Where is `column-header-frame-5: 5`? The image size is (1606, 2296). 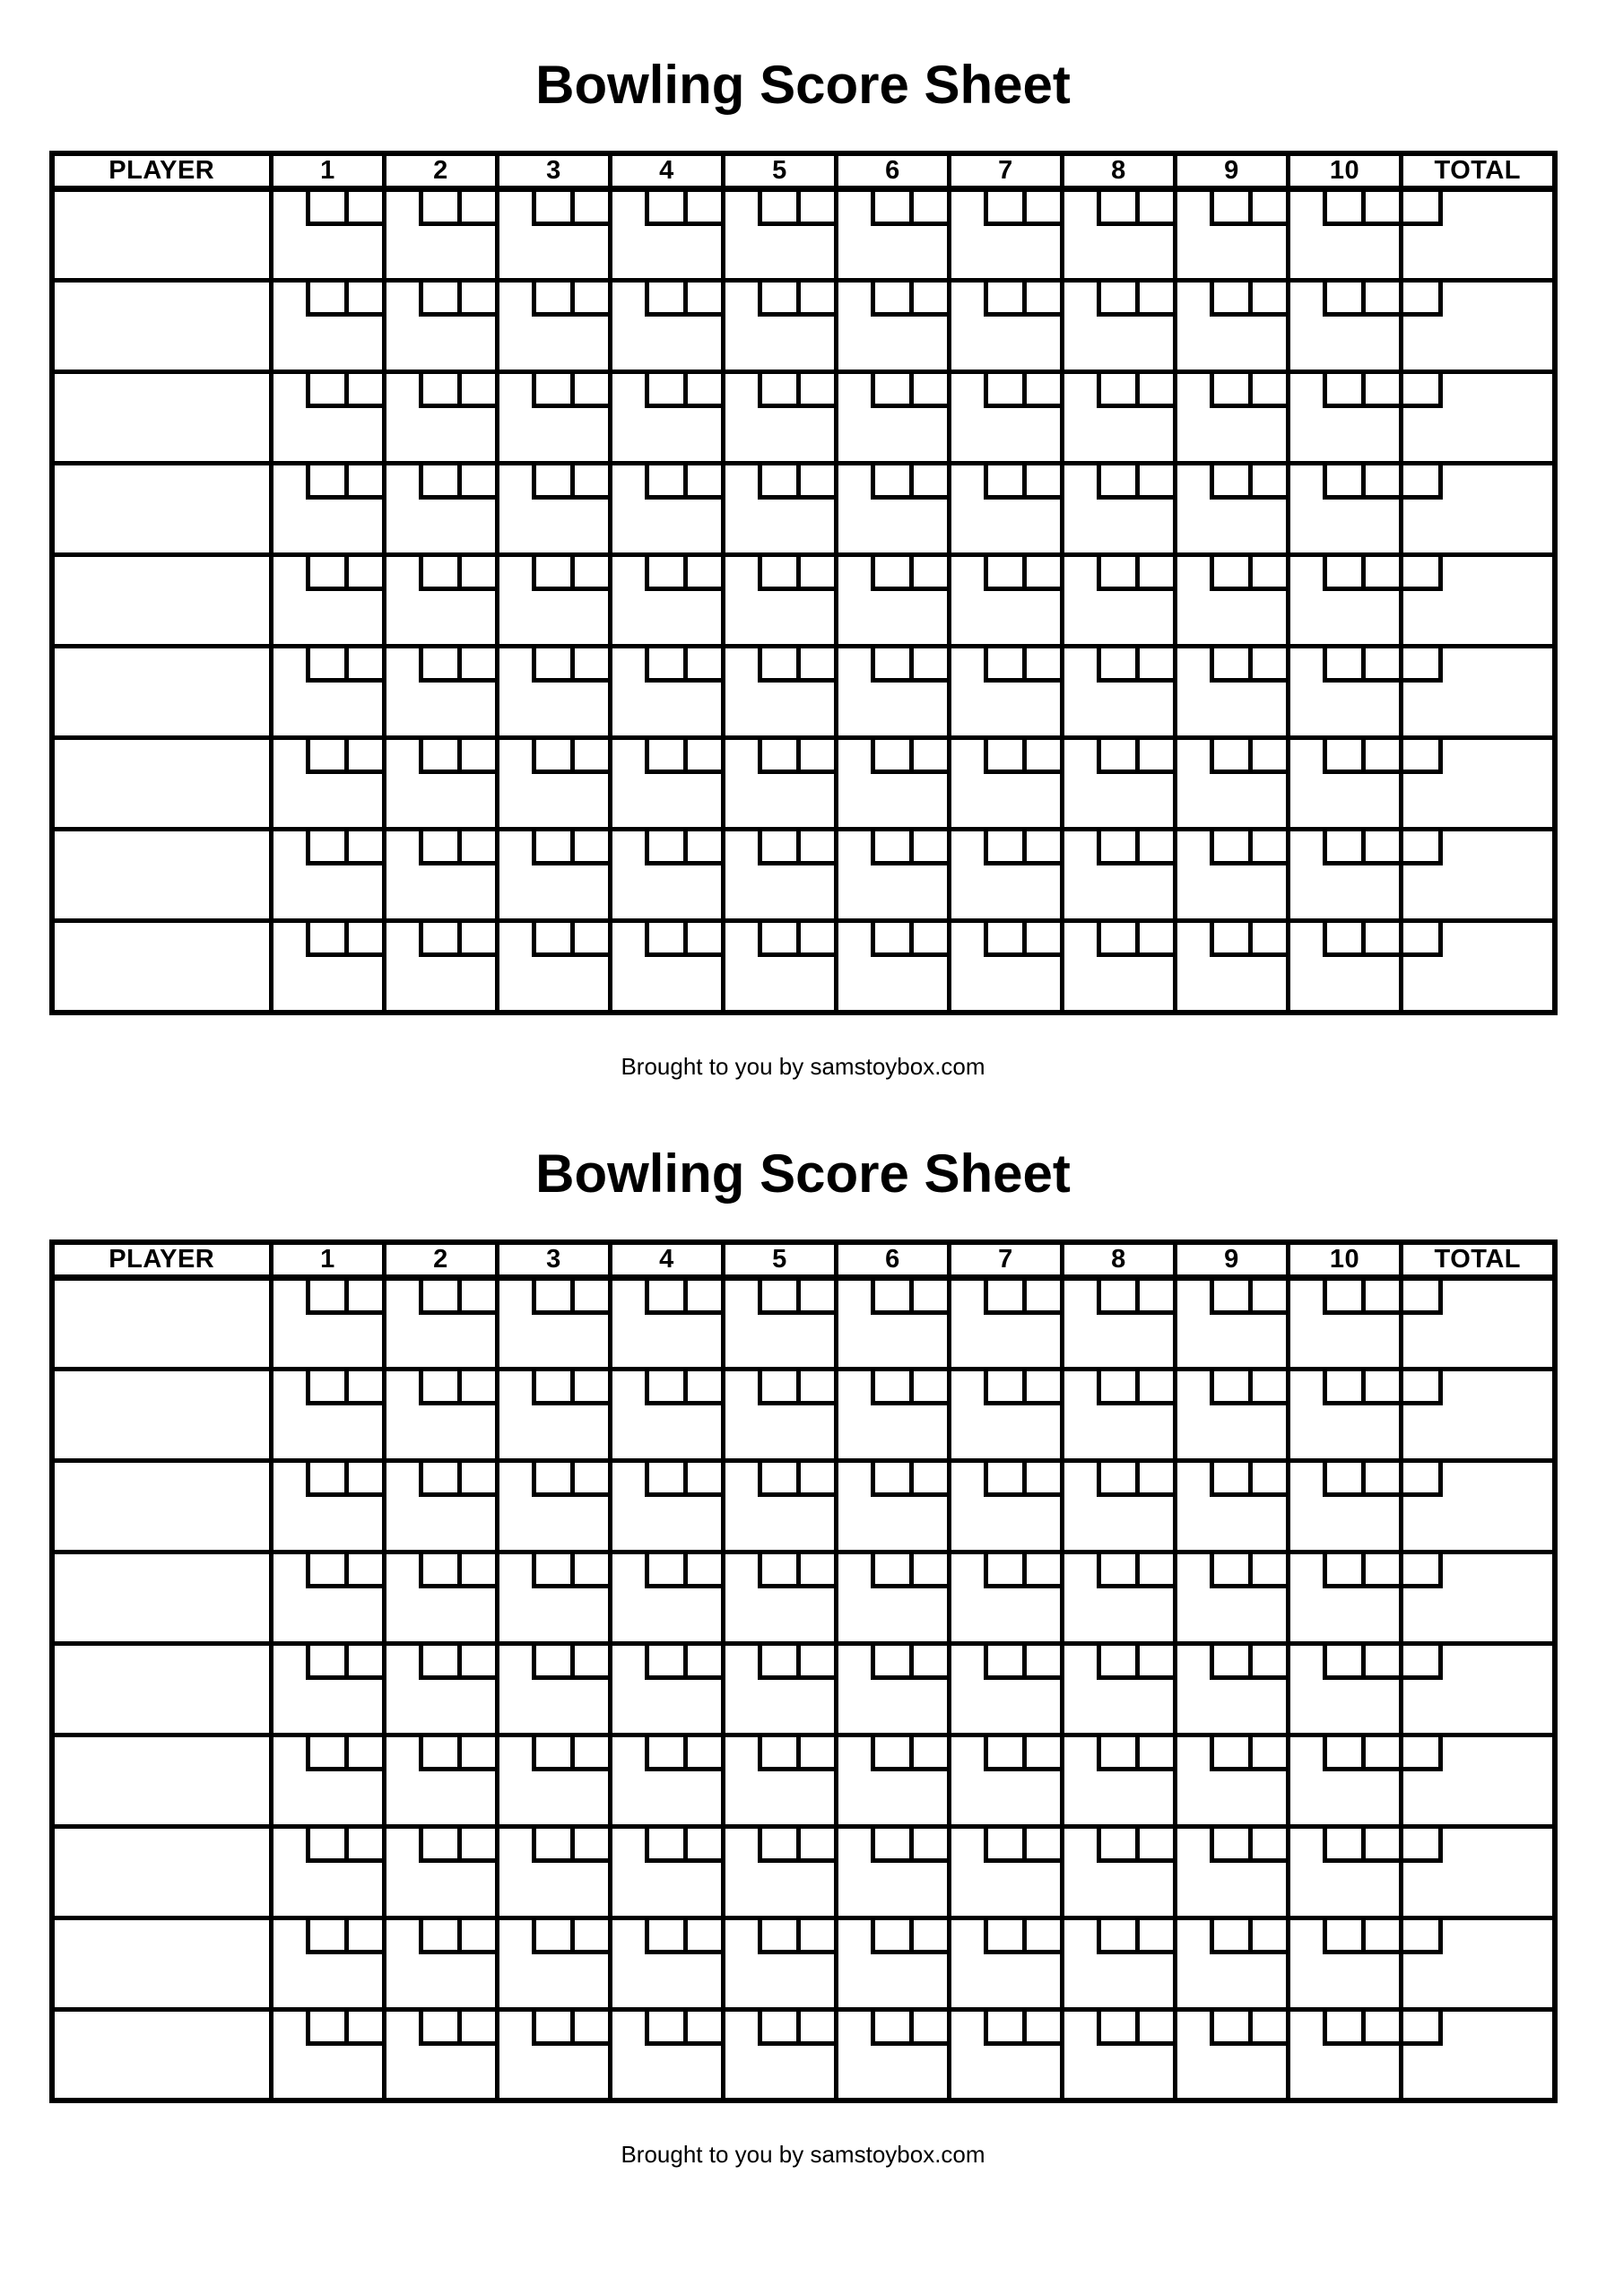
column-header-frame-5: 5 is located at coordinates (780, 1260).